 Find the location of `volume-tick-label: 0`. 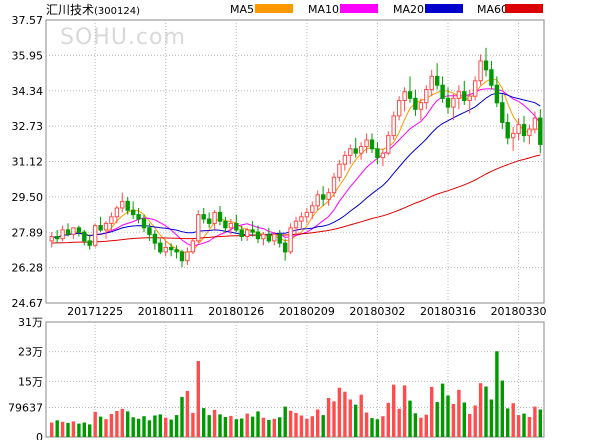

volume-tick-label: 0 is located at coordinates (39, 435).